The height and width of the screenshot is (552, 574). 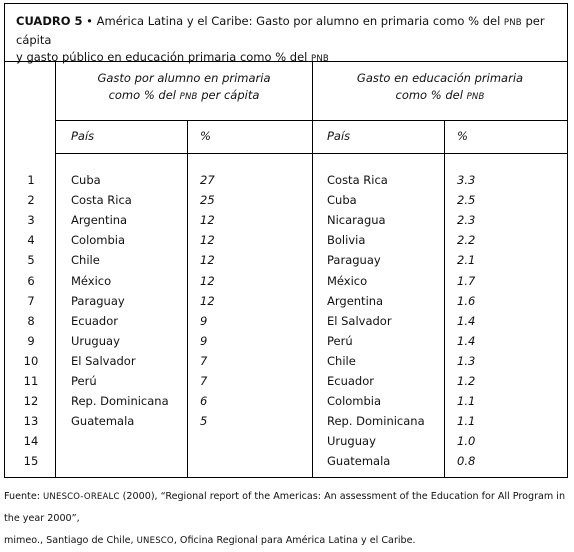 I want to click on source-line2-pre: mimeo., Santiago de Chile,, so click(x=69, y=540).